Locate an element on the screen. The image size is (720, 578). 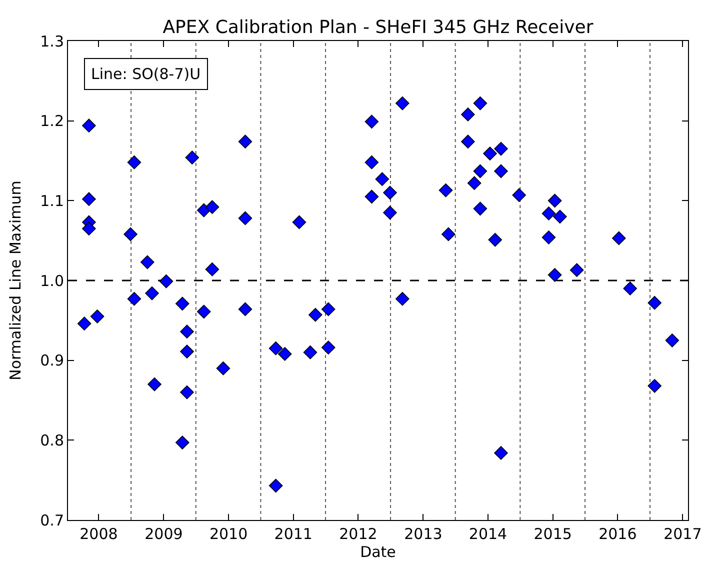
y-tick-label: 1.1 is located at coordinates (52, 201).